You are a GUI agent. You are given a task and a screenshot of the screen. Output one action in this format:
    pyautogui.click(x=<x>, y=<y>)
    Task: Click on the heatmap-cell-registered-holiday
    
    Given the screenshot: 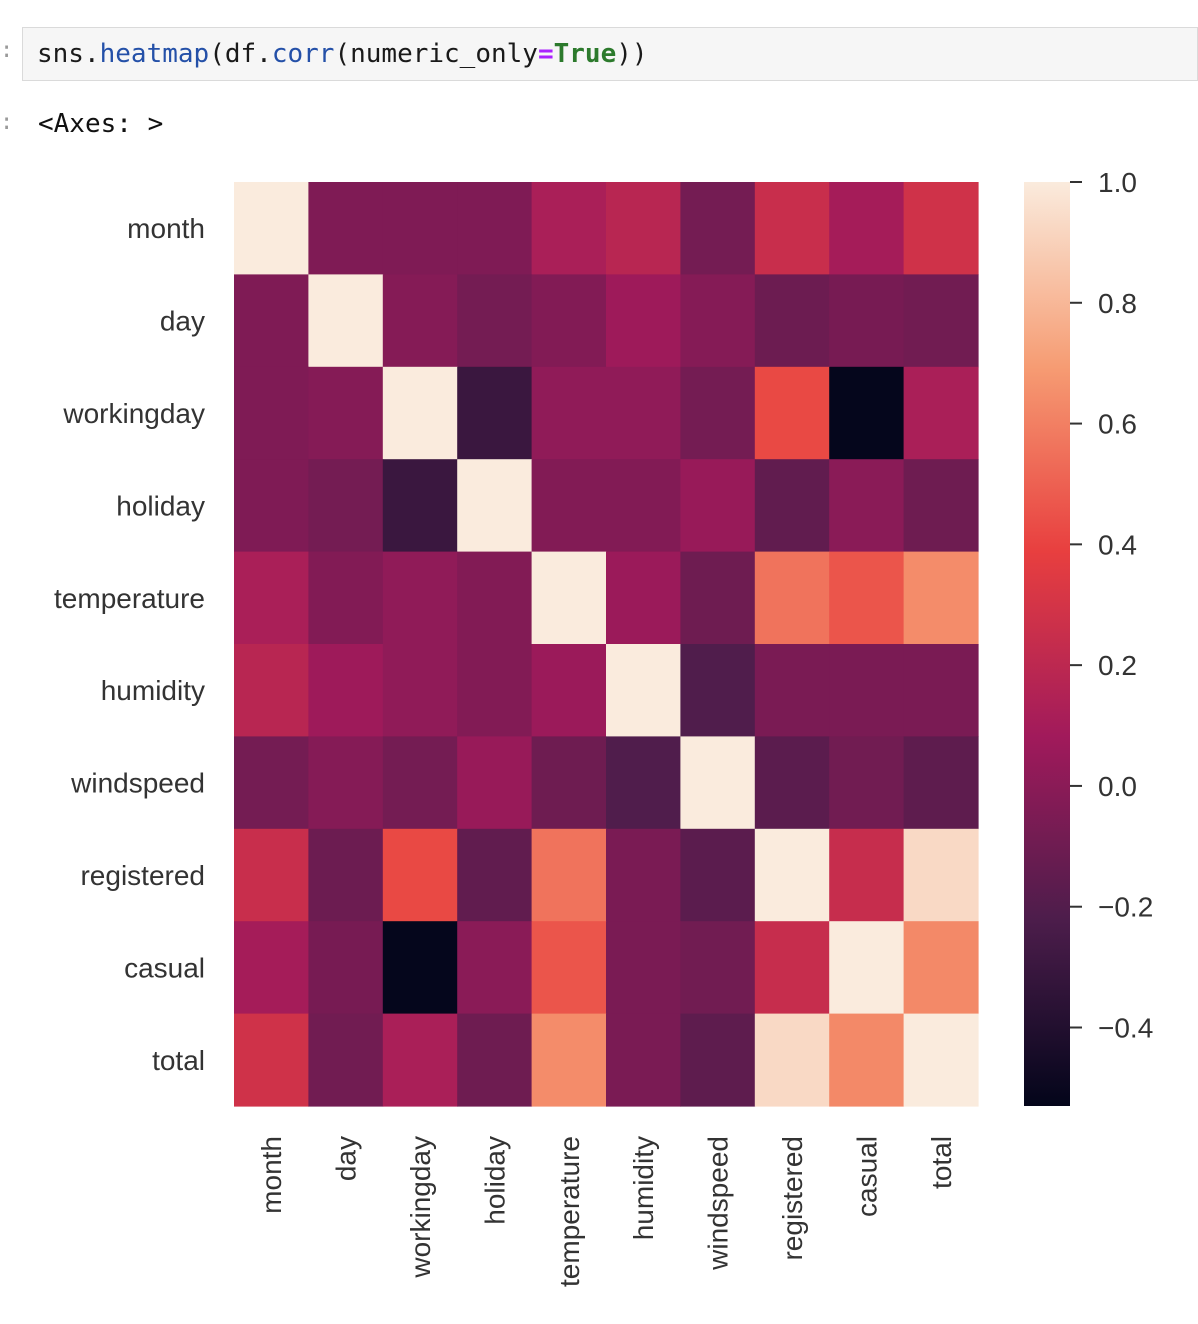 What is the action you would take?
    pyautogui.click(x=495, y=875)
    